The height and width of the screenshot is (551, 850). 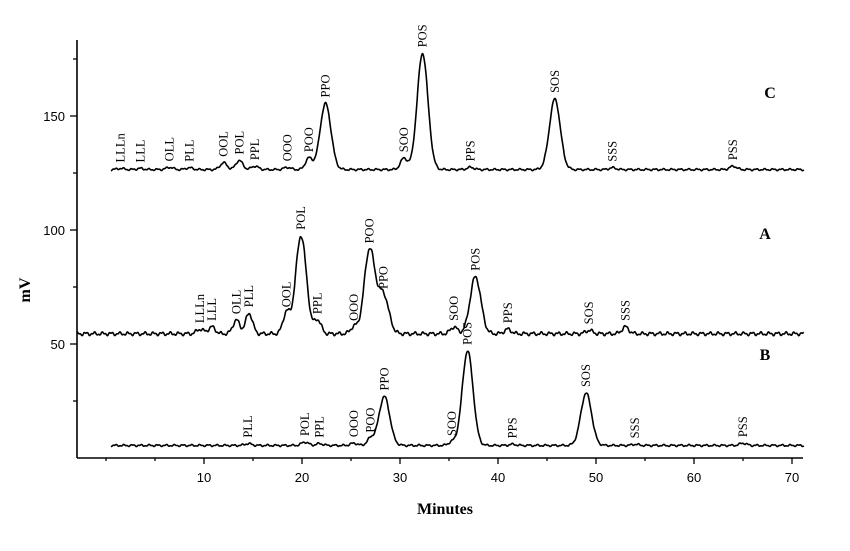 What do you see at coordinates (287, 147) in the screenshot?
I see `peak-label-C-OOO: OOO` at bounding box center [287, 147].